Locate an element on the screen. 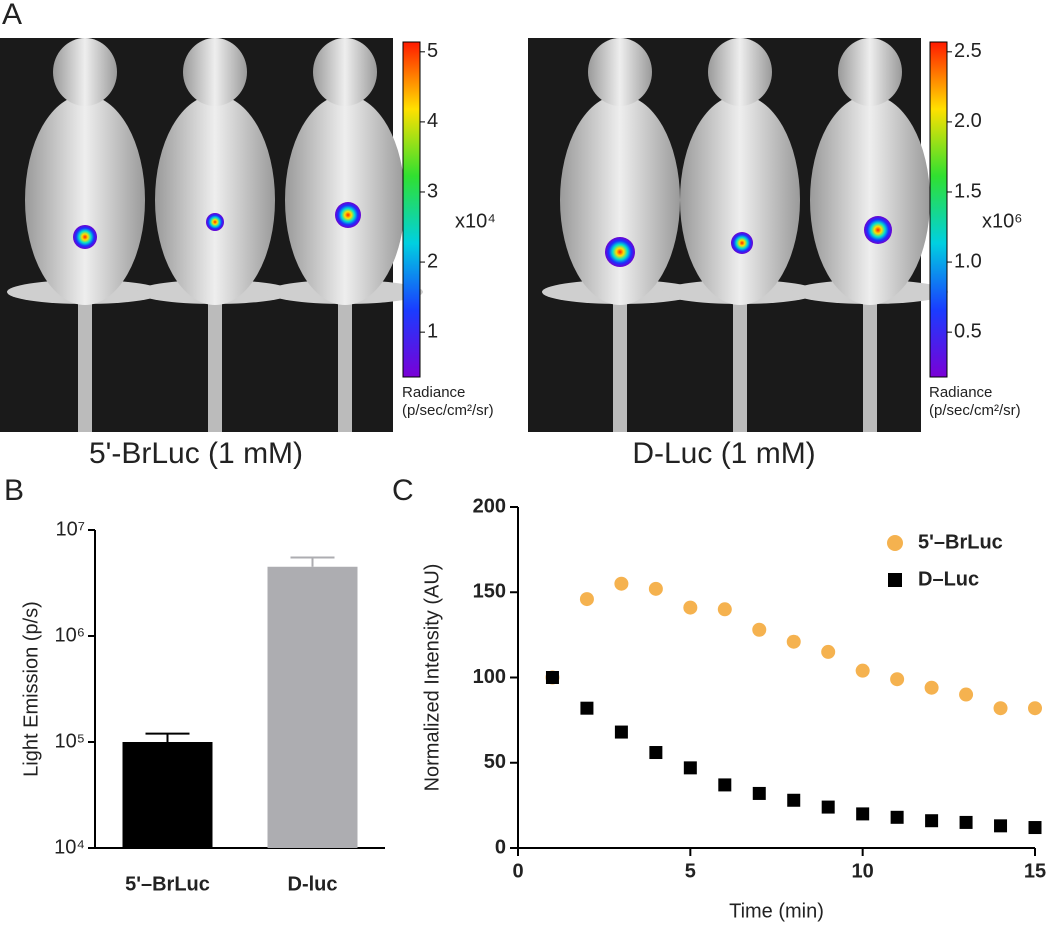 The image size is (1050, 929). colorbar-tick-label: 4 is located at coordinates (432, 121).